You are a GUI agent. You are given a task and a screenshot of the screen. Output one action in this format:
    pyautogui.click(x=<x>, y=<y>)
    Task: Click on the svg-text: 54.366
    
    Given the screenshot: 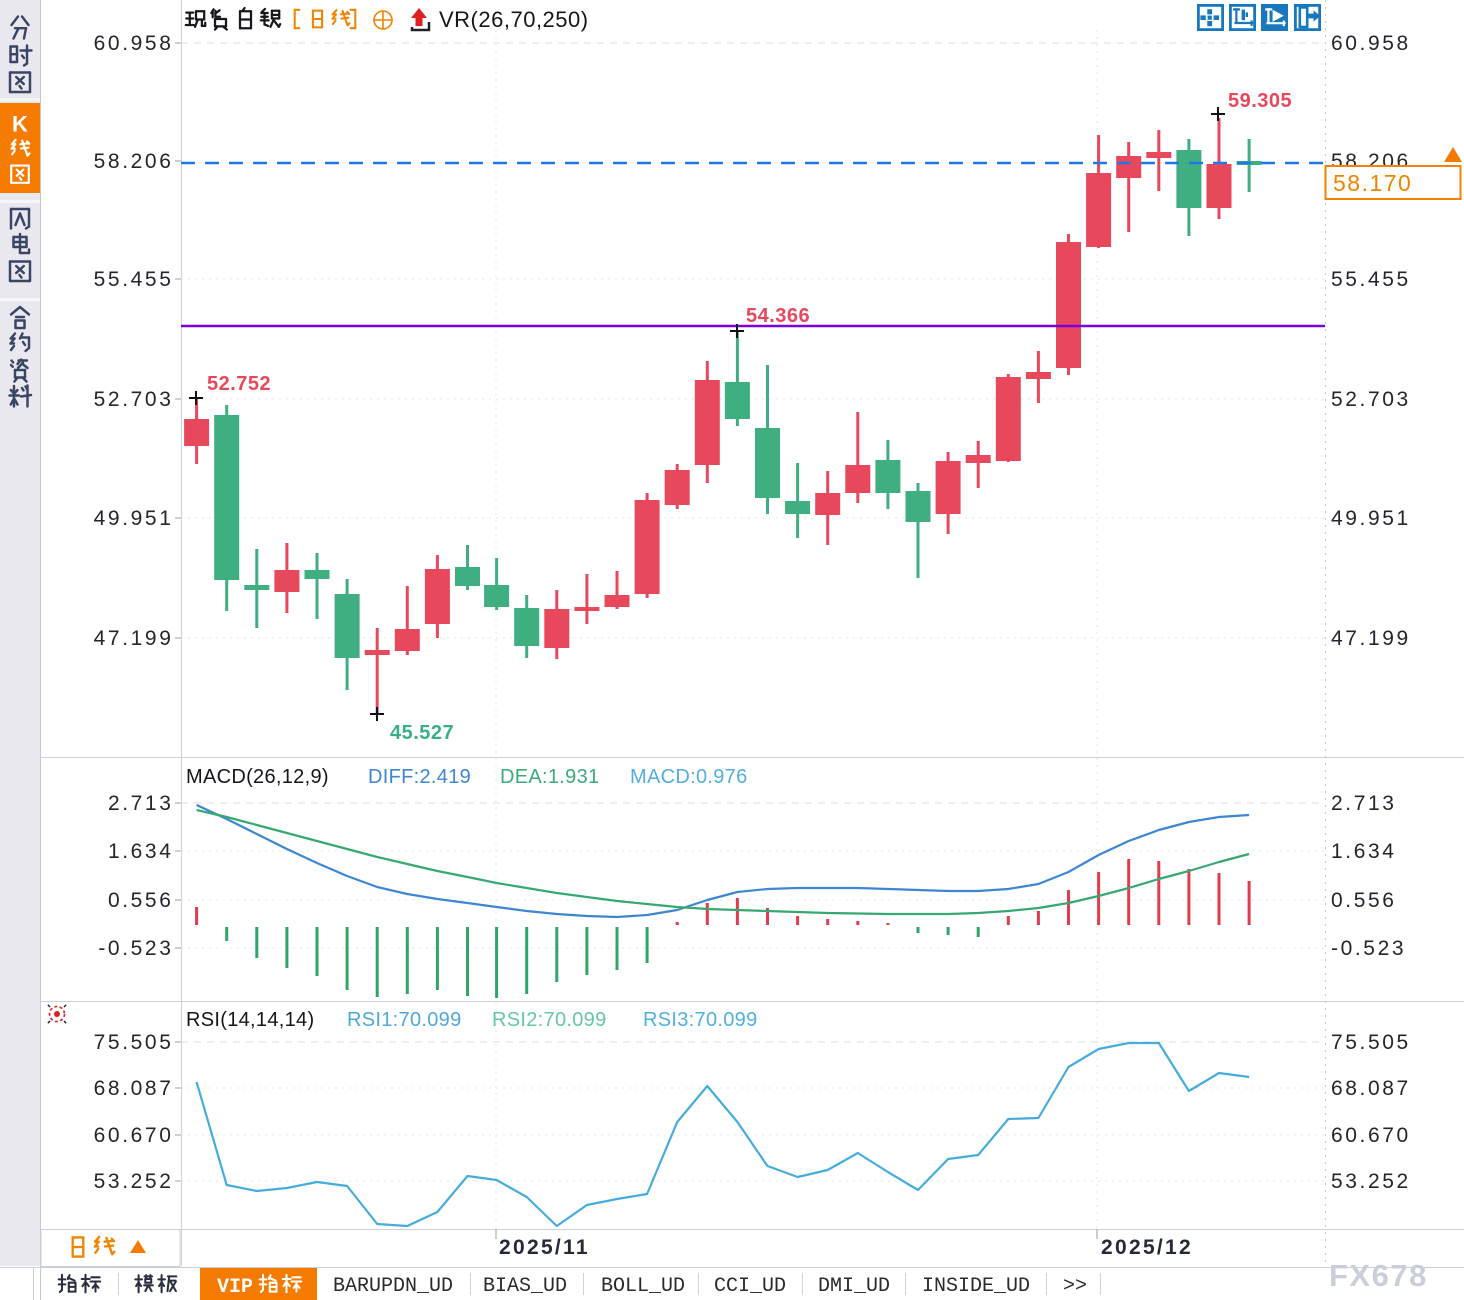 What is the action you would take?
    pyautogui.click(x=778, y=316)
    